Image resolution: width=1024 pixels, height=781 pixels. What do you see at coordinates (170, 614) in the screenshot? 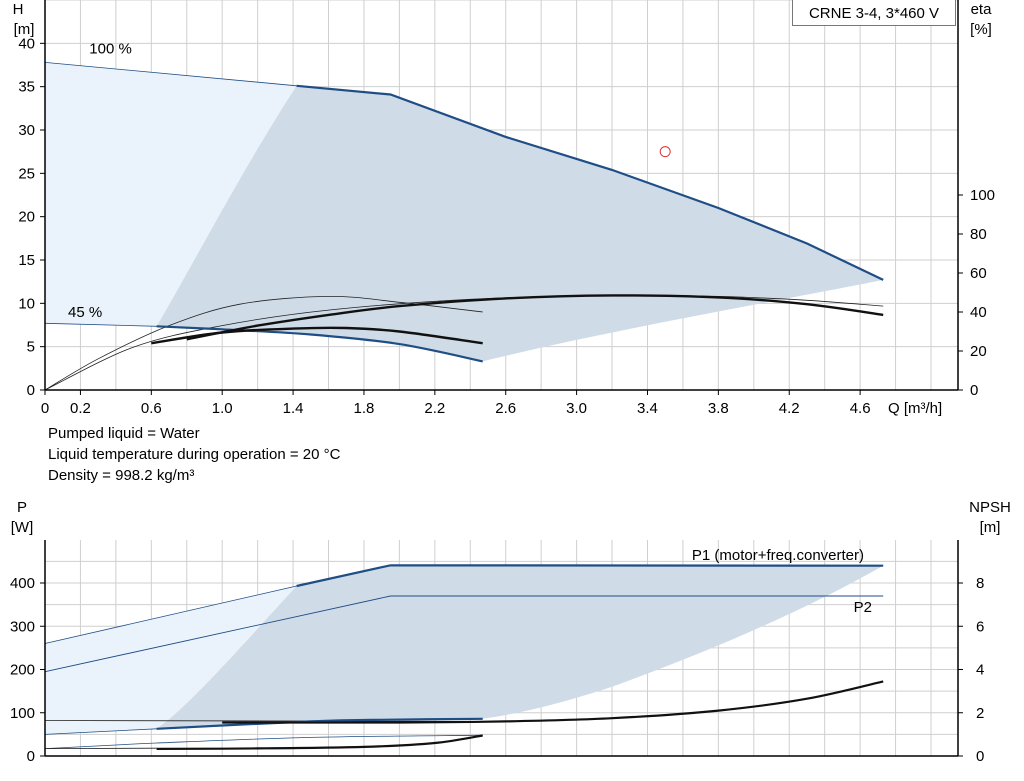
I see `curve-p1-thin` at bounding box center [170, 614].